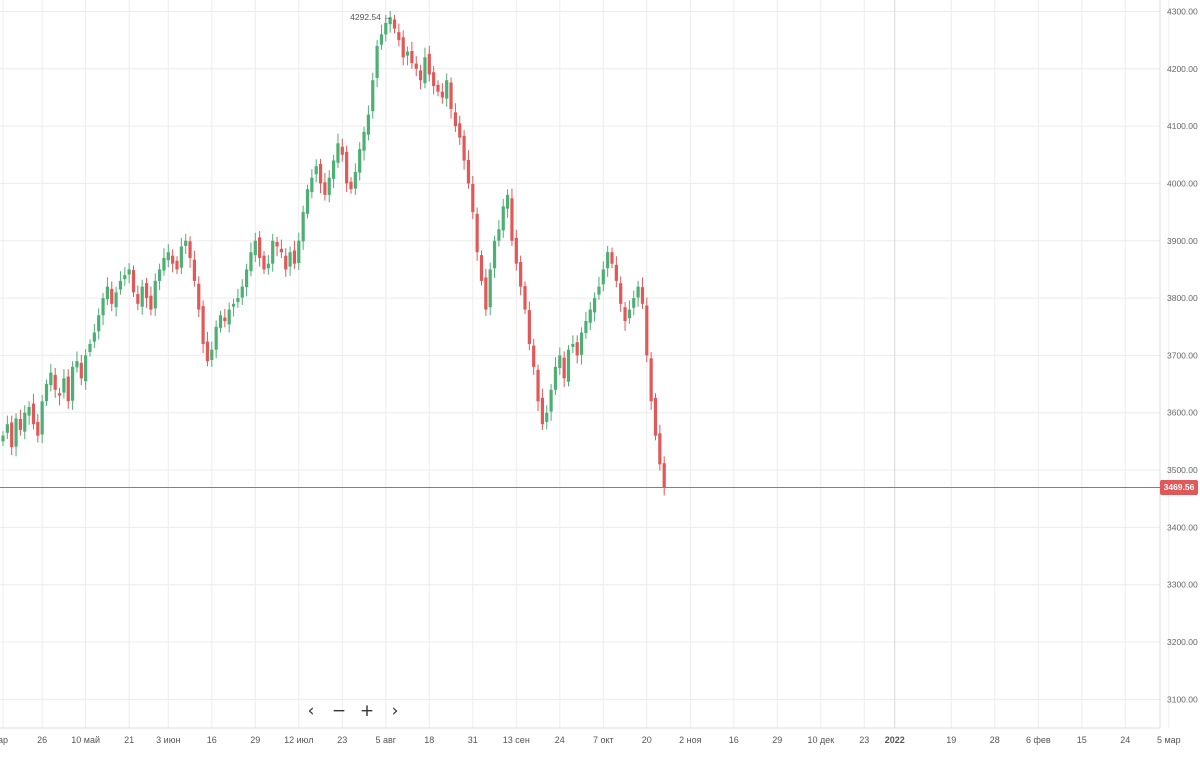  I want to click on y-tick-label: 3300.00, so click(1182, 585).